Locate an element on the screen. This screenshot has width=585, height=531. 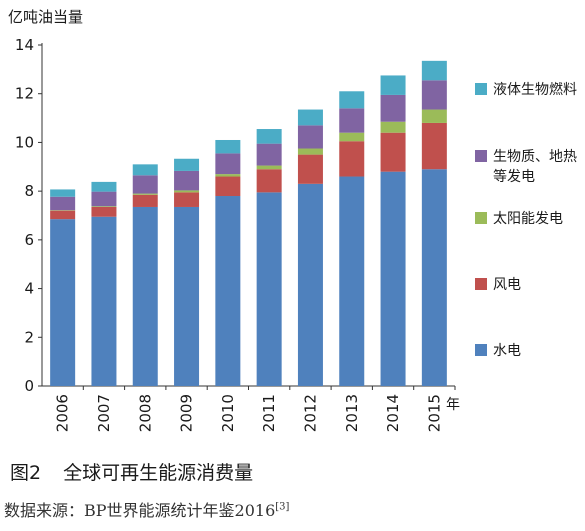
legend-label: 太阳能发电 is located at coordinates (528, 219).